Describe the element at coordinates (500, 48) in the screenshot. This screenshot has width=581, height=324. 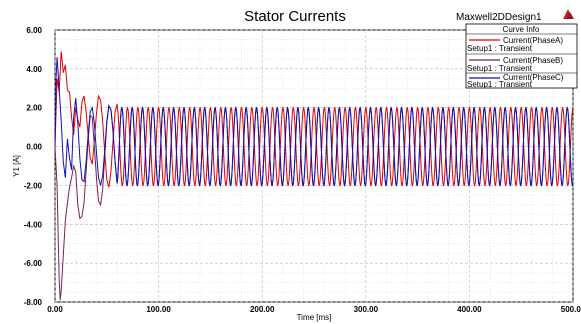
I see `legend-setup-phase-a: Setup1 : Transient` at that location.